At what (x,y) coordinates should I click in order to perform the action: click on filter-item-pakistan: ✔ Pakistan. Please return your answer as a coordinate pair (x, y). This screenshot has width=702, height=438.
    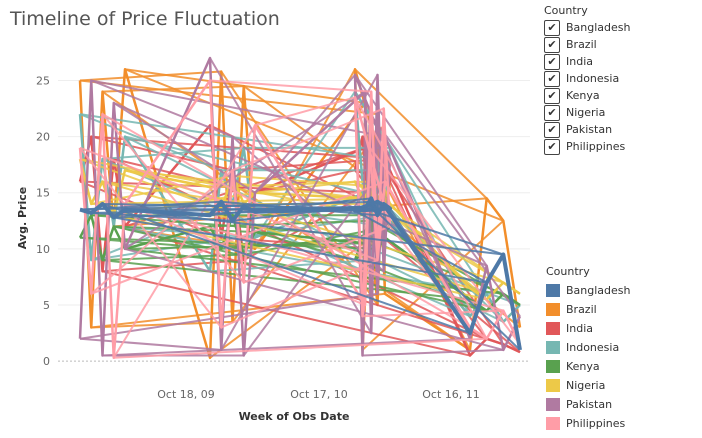
    Looking at the image, I should click on (622, 129).